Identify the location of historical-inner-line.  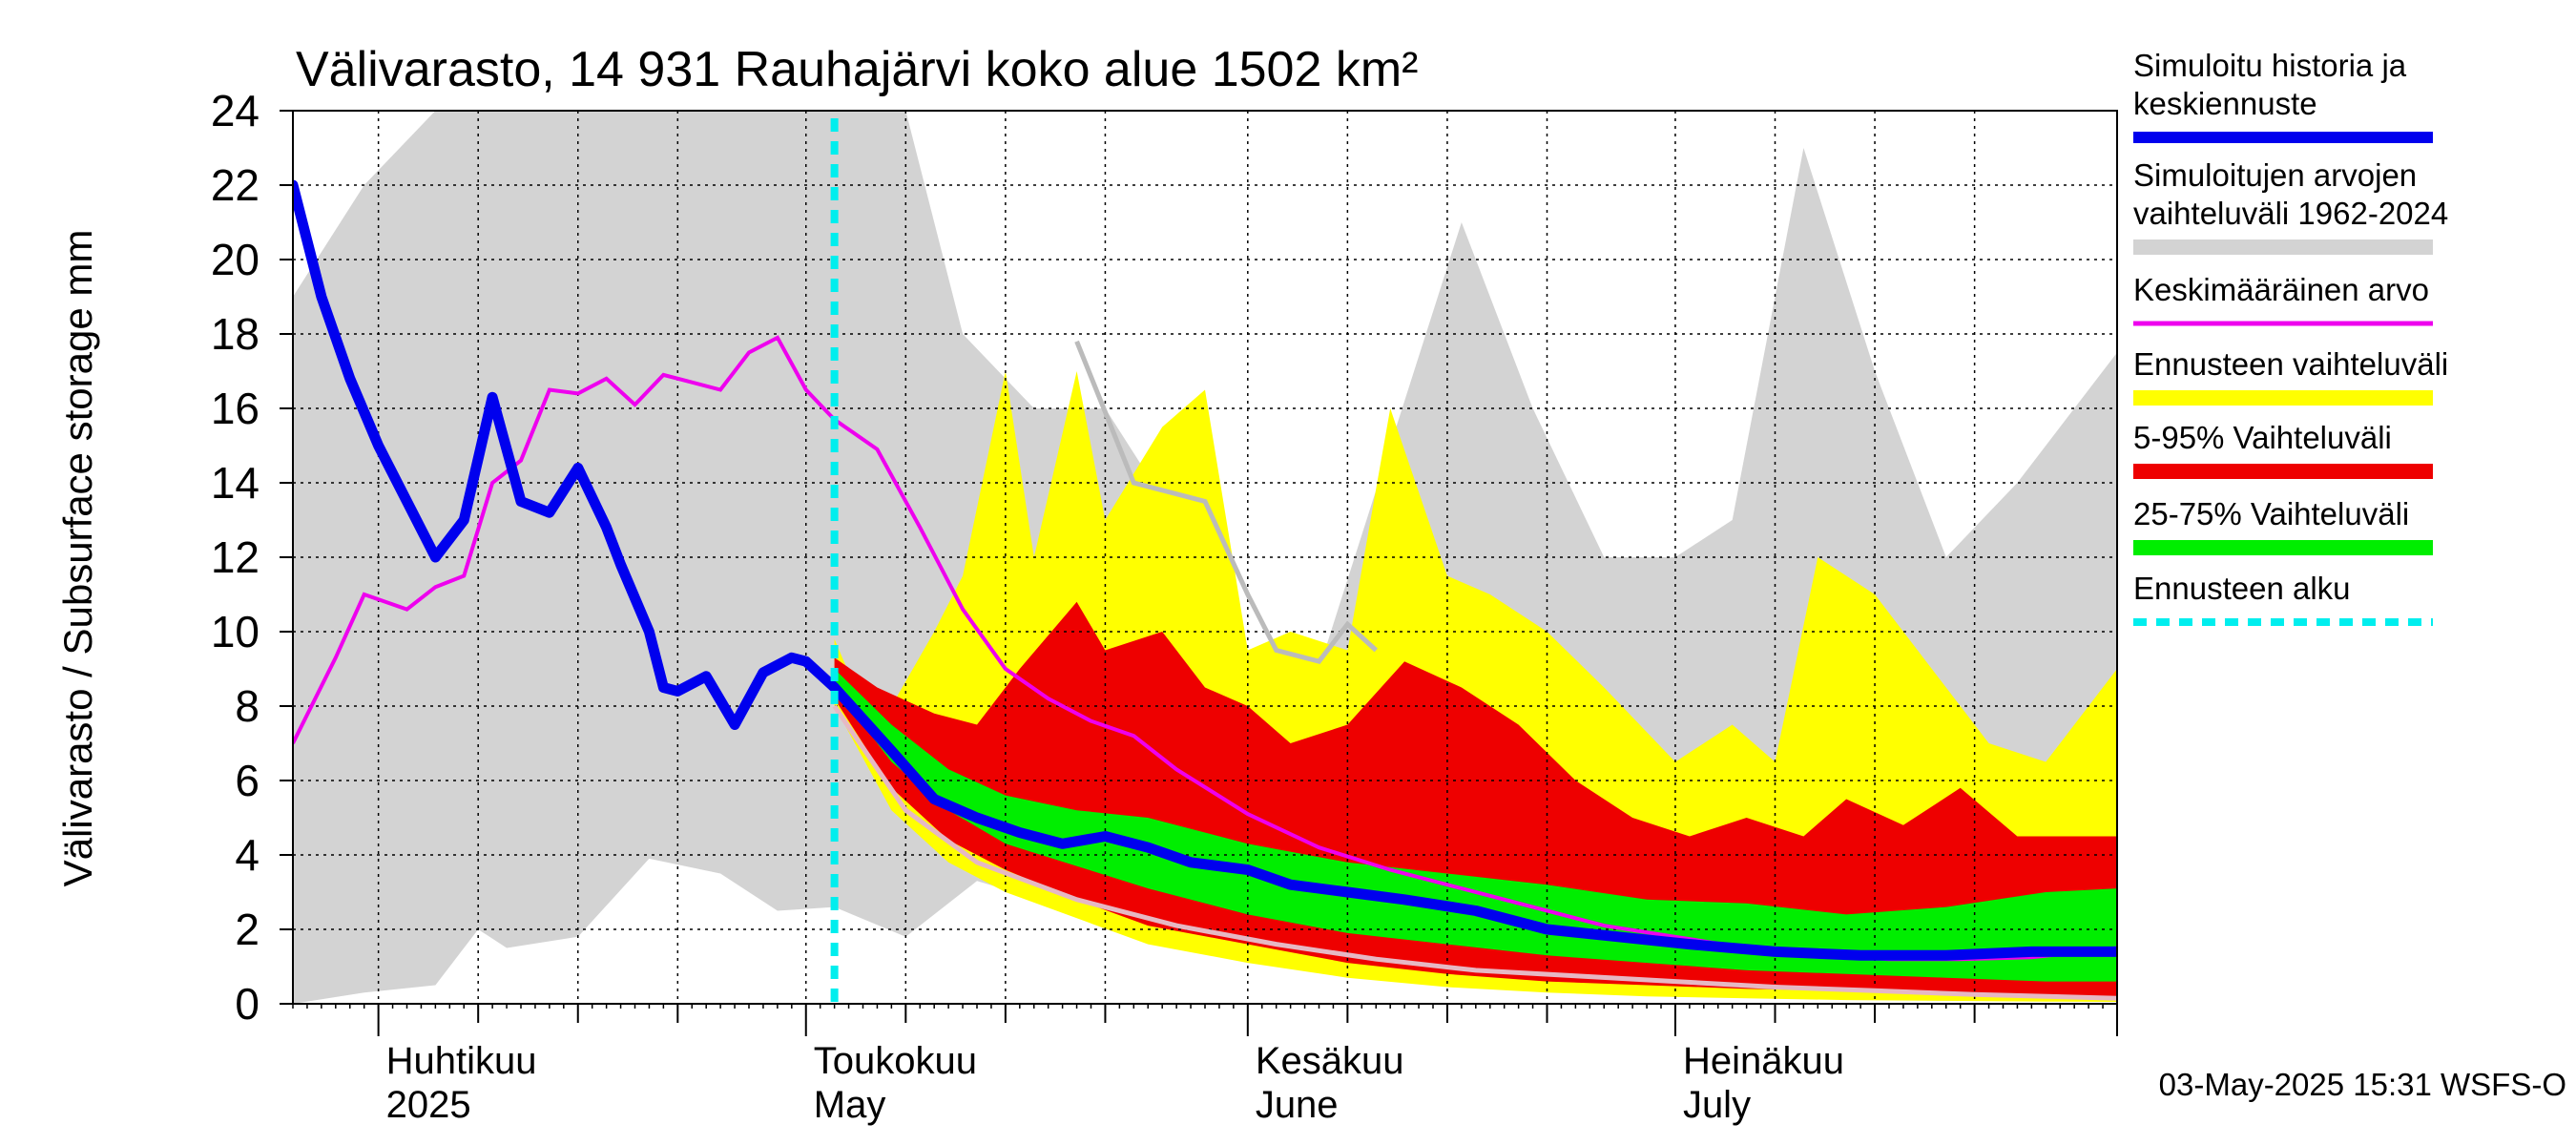
(1226, 503).